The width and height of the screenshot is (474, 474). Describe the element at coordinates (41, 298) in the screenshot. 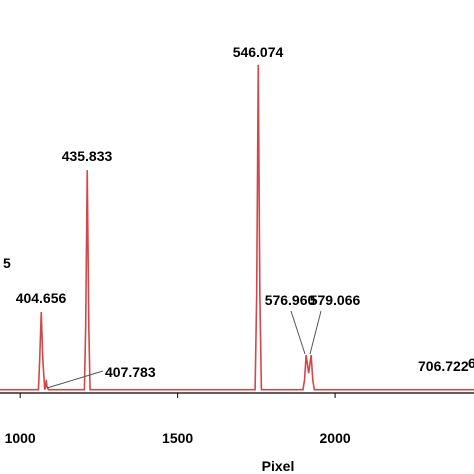

I see `peak-label: 404.656` at that location.